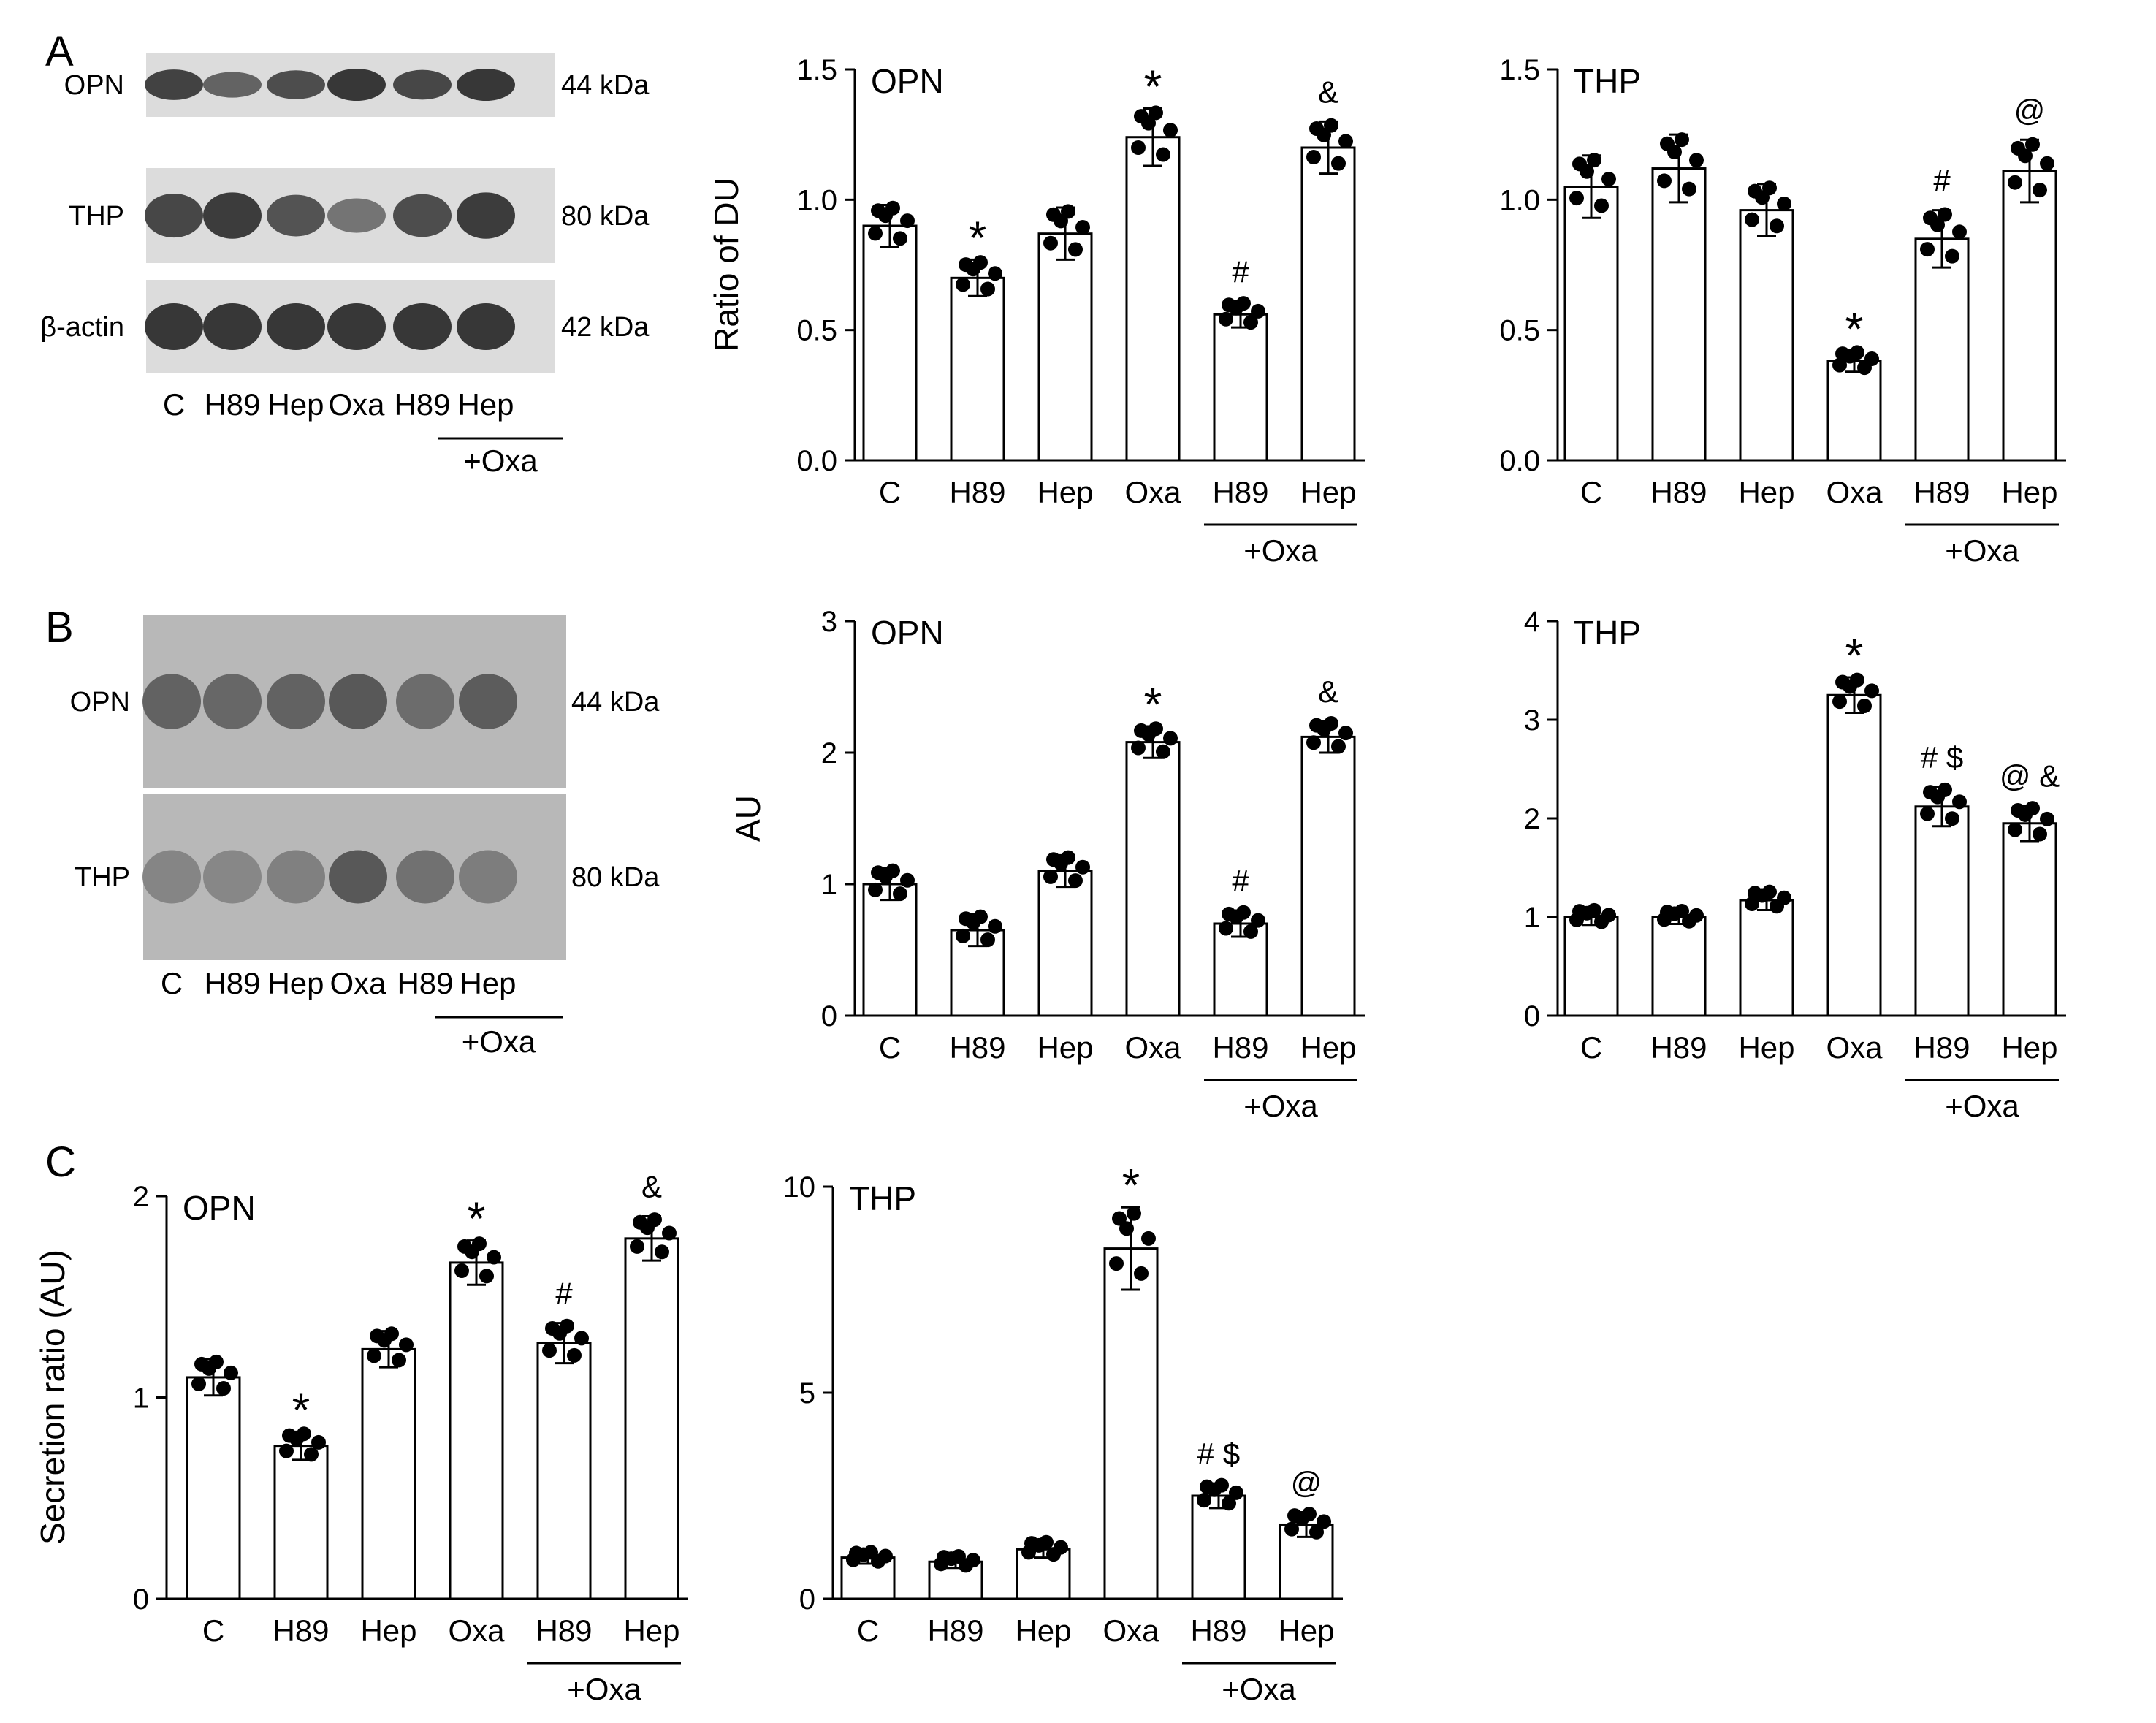 The image size is (2156, 1723). Describe the element at coordinates (94, 85) in the screenshot. I see `blot-row-label: OPN` at that location.